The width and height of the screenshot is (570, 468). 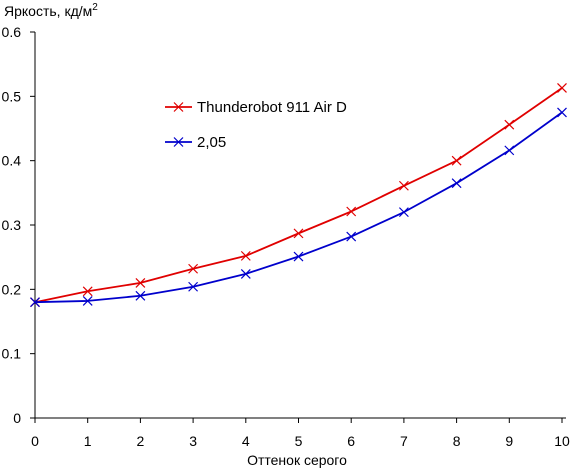 What do you see at coordinates (509, 441) in the screenshot?
I see `x-tick-label: 9` at bounding box center [509, 441].